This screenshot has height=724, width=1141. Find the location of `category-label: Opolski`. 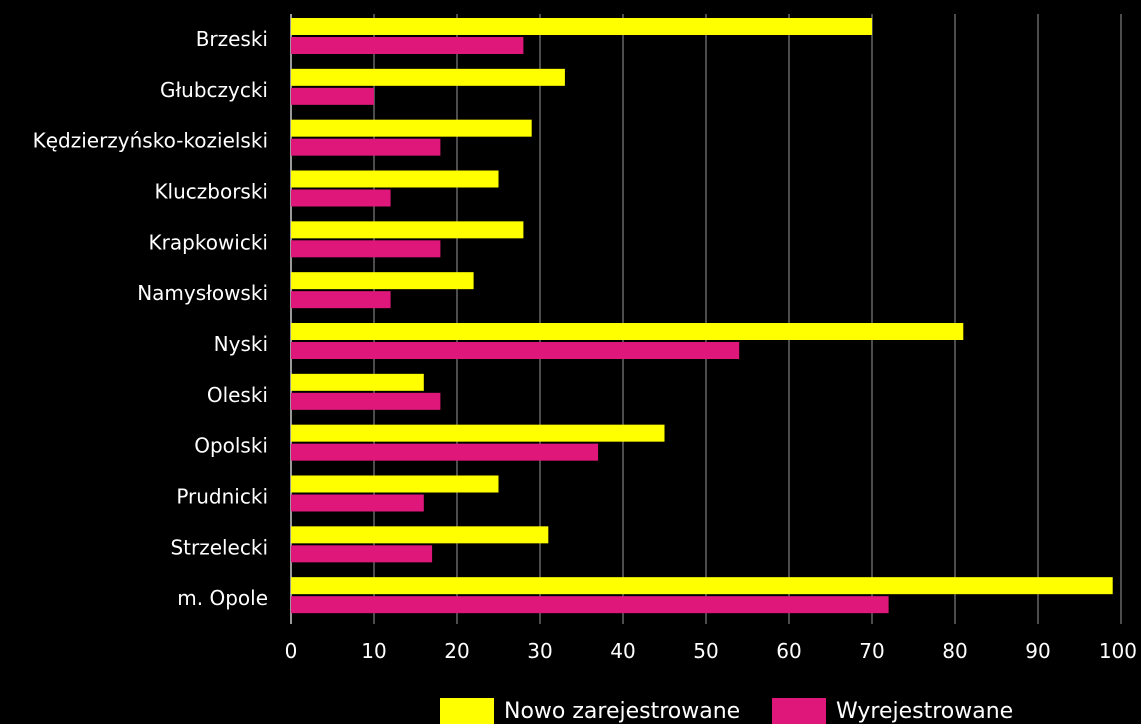

category-label: Opolski is located at coordinates (231, 446).